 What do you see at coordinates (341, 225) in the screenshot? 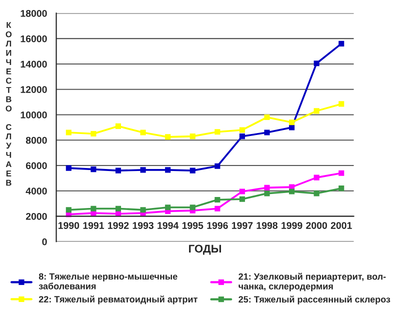
I see `x-tick-label: 2001` at bounding box center [341, 225].